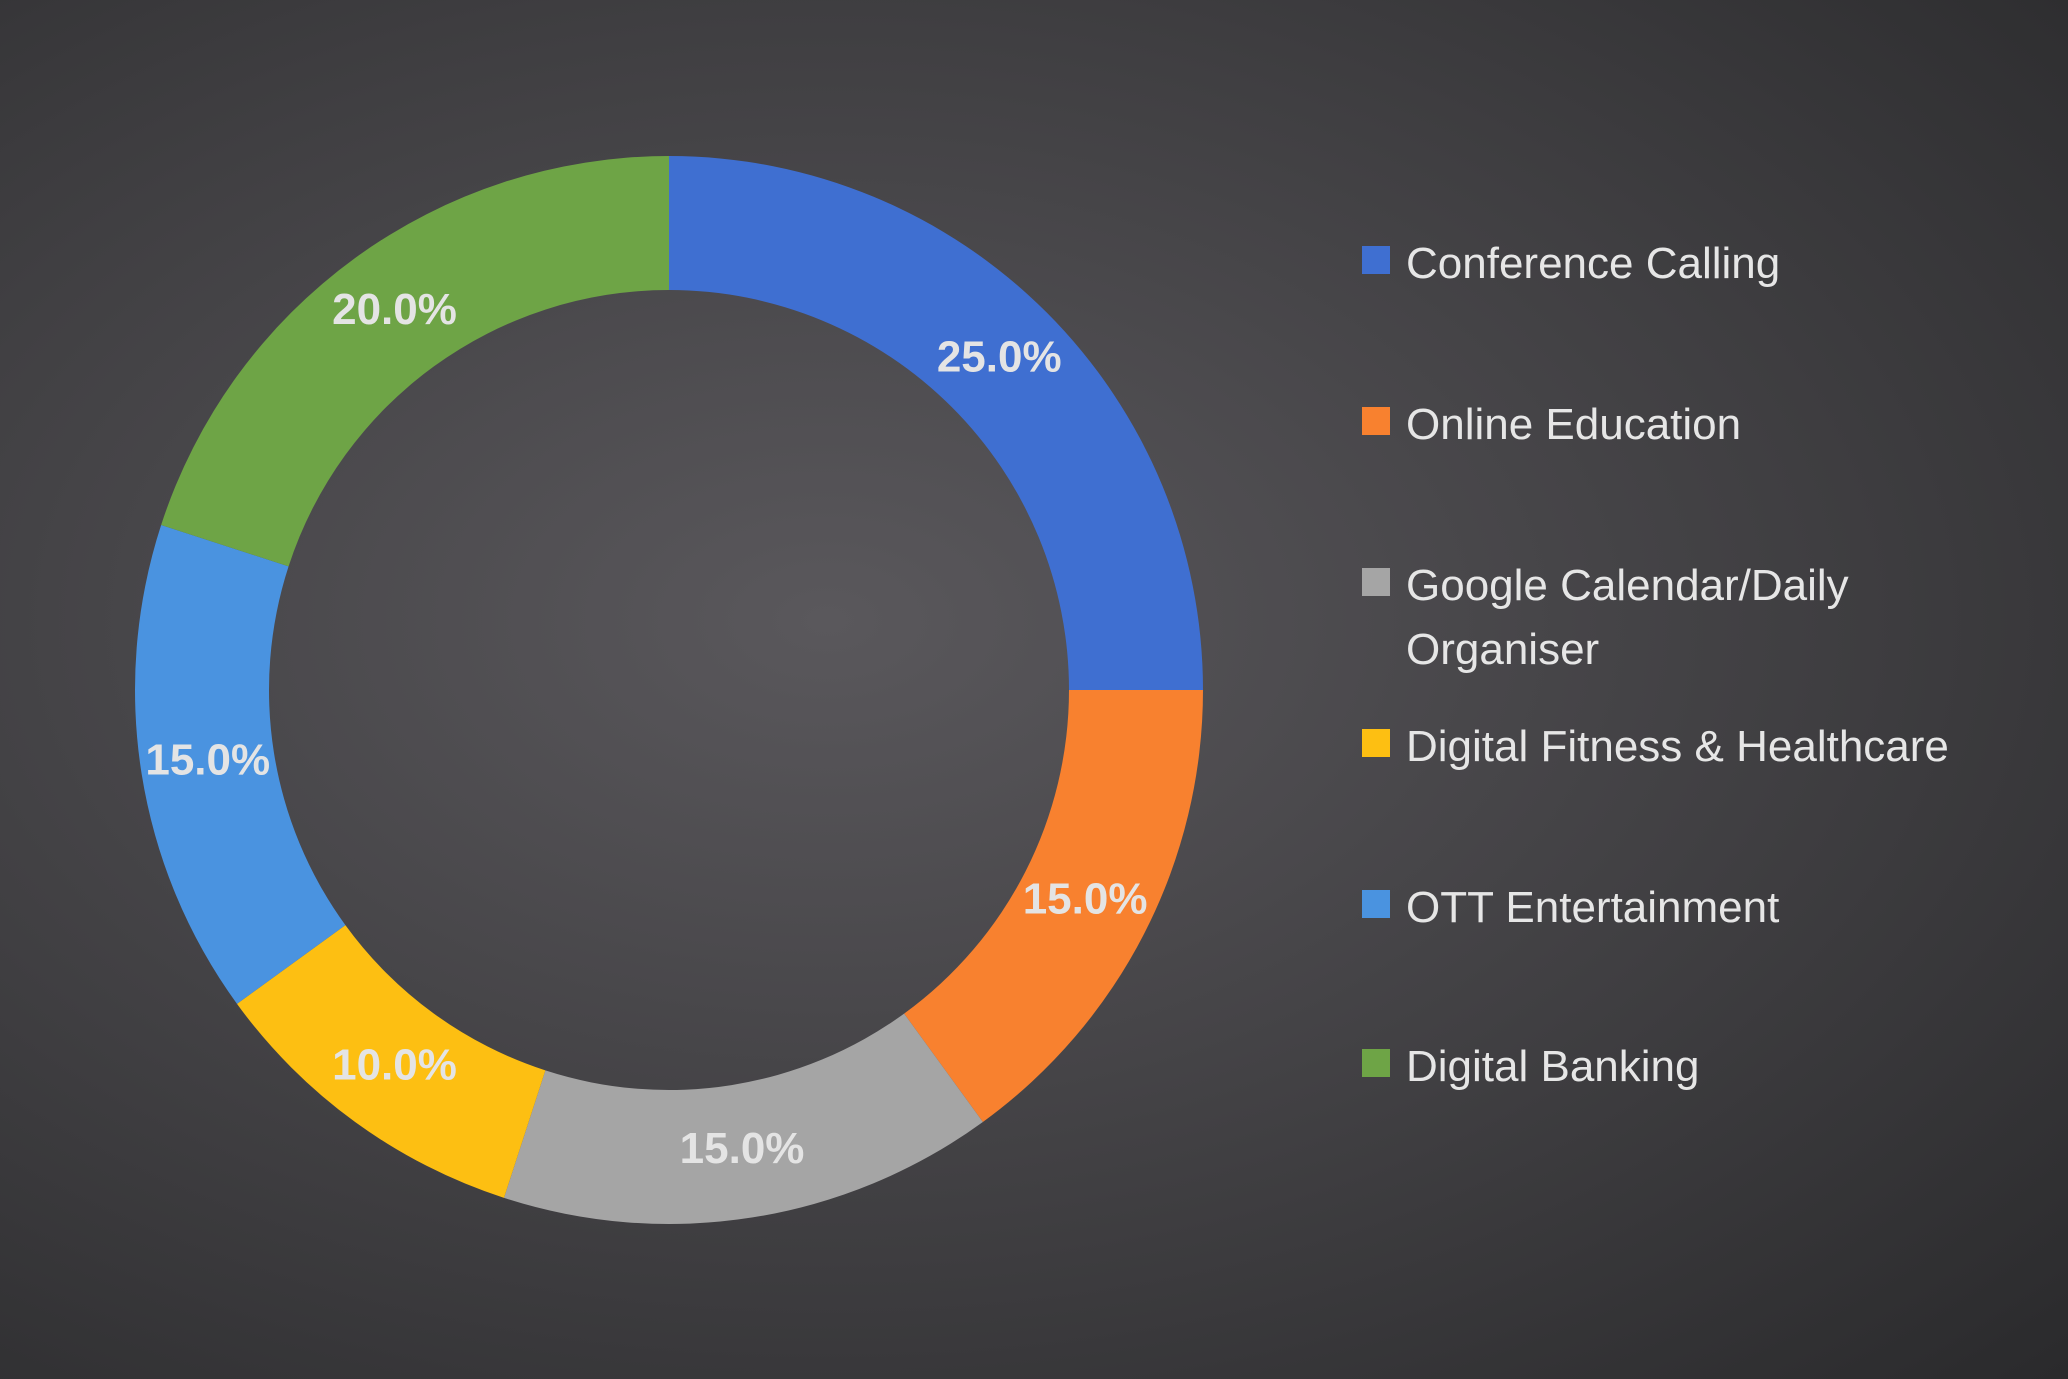 The image size is (2068, 1379). Describe the element at coordinates (1677, 746) in the screenshot. I see `legend-label: Digital Fitness & Healthcare` at that location.